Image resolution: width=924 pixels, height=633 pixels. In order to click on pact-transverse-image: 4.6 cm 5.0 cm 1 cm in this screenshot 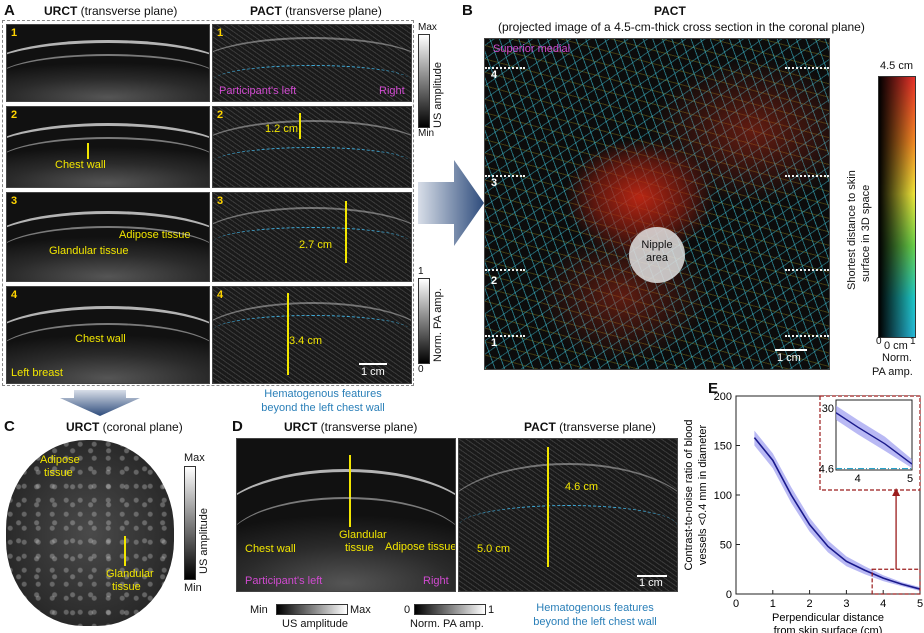, I will do `click(568, 515)`.